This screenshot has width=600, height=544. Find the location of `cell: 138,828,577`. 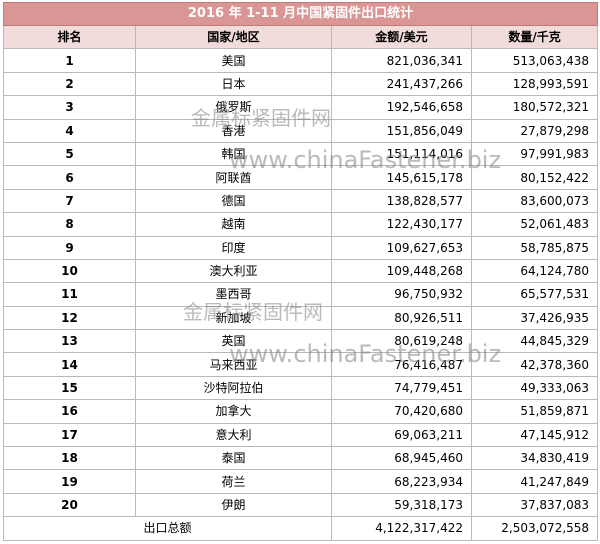

cell: 138,828,577 is located at coordinates (401, 201).